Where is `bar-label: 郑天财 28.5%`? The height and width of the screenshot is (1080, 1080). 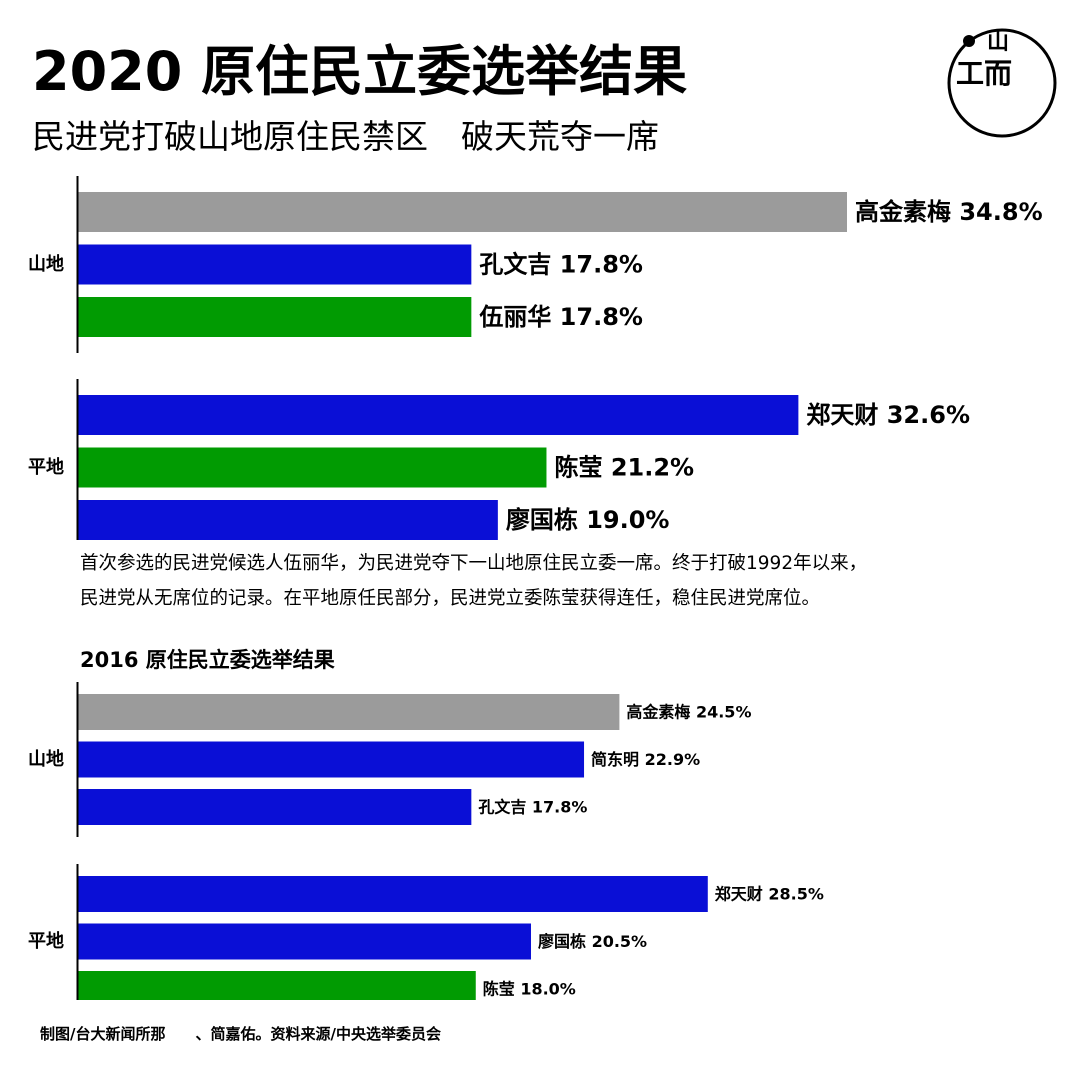 bar-label: 郑天财 28.5% is located at coordinates (769, 894).